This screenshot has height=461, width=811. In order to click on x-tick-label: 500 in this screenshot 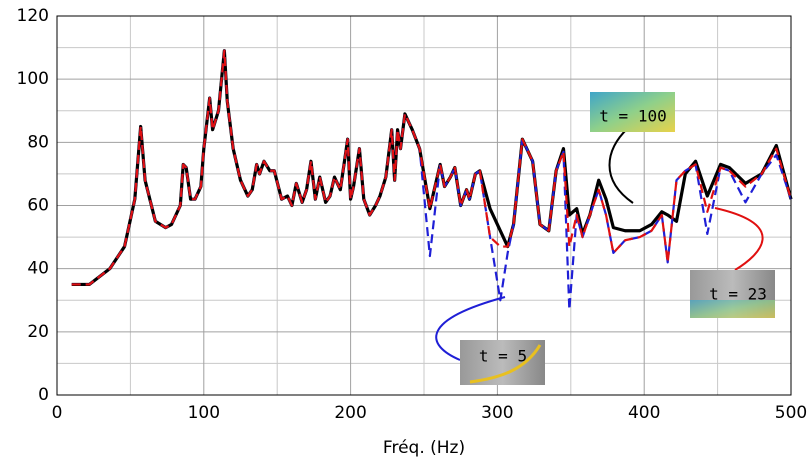, I will do `click(791, 413)`.